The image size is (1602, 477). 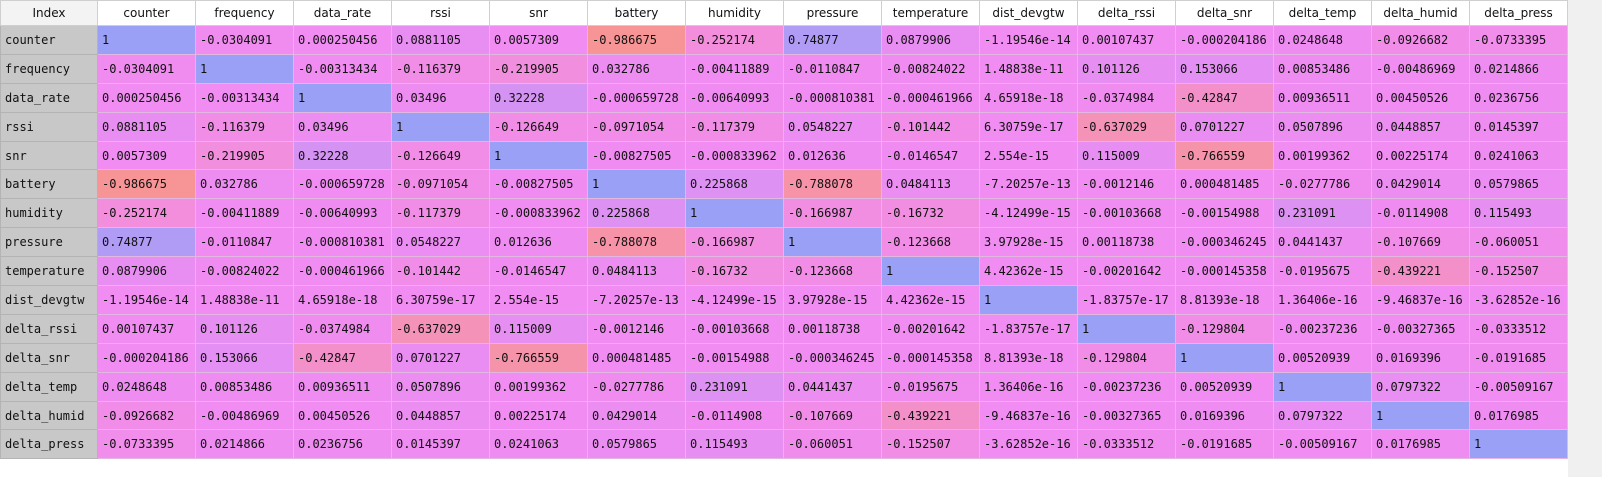 What do you see at coordinates (1028, 271) in the screenshot?
I see `table-cell: 4.42362e-15` at bounding box center [1028, 271].